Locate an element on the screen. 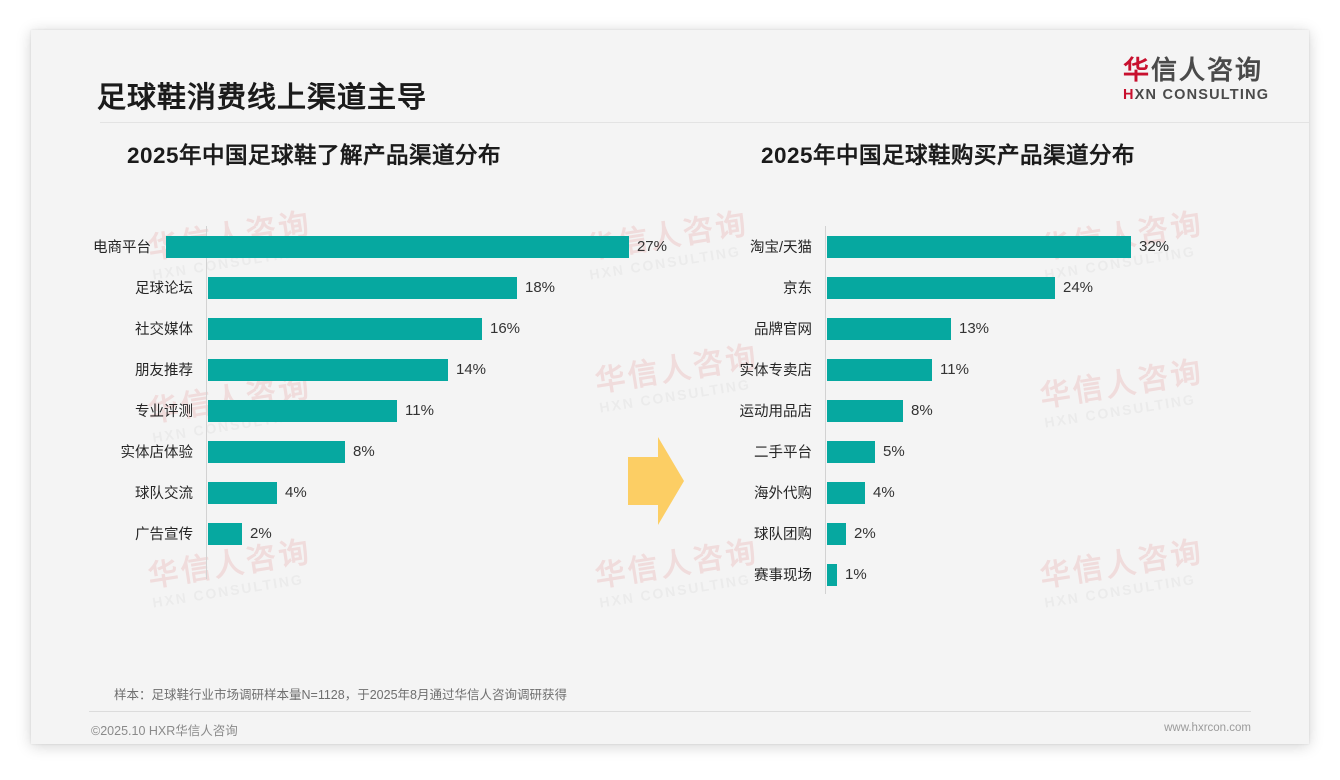  logo-en-rest: XN CONSULTING is located at coordinates (1202, 95).